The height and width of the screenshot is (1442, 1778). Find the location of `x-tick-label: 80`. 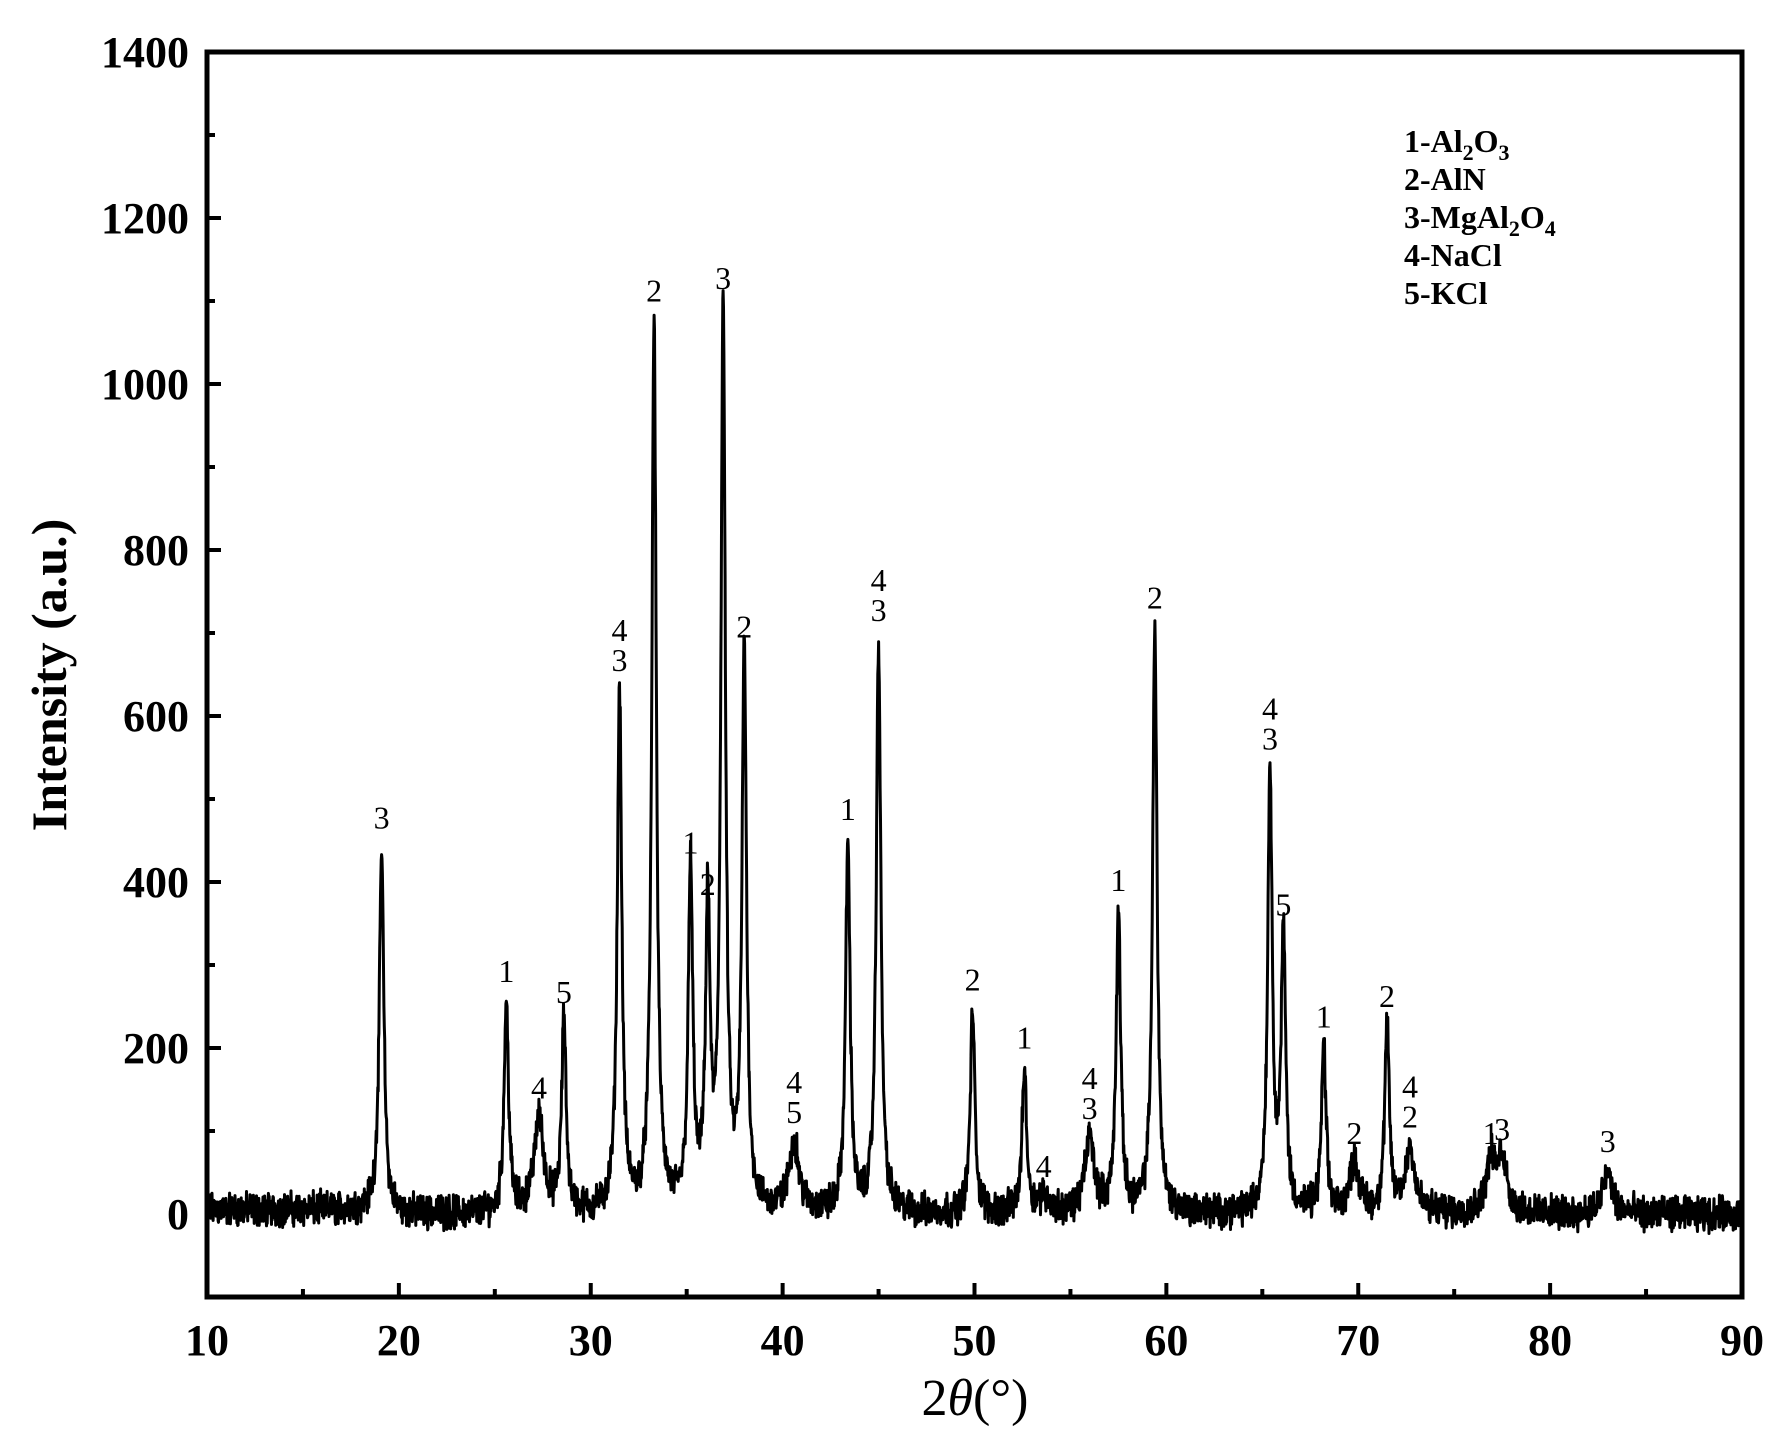

x-tick-label: 80 is located at coordinates (1550, 1340).